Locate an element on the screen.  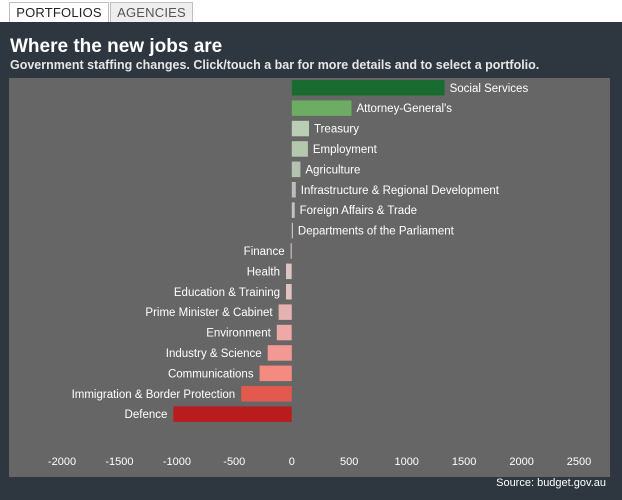
bar-label-foreign-affairs-trade: Foreign Affairs & Trade is located at coordinates (358, 211).